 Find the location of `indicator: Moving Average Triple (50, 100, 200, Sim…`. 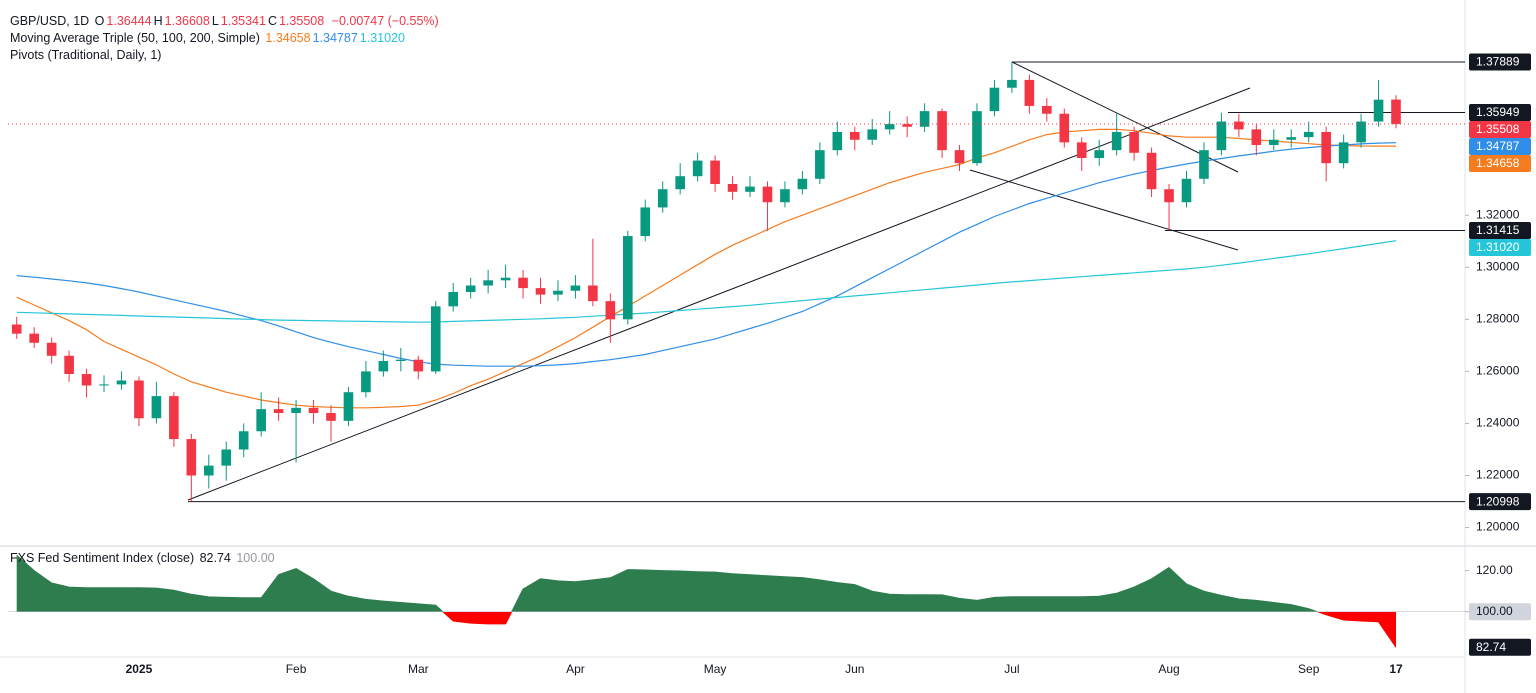

indicator: Moving Average Triple (50, 100, 200, Sim… is located at coordinates (135, 38).